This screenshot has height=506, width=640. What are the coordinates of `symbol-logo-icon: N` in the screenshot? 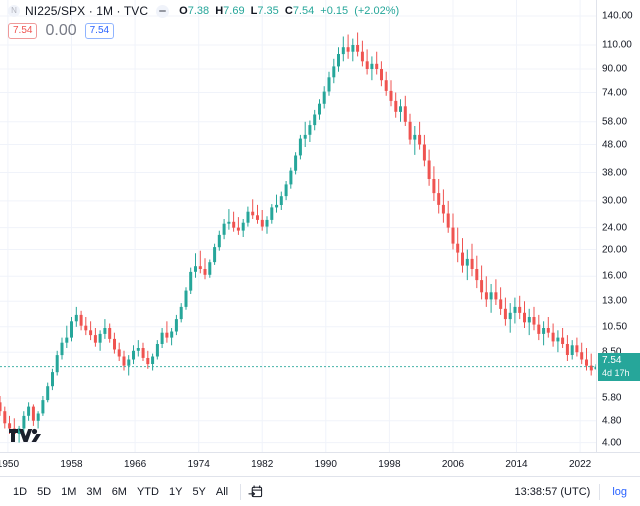 It's located at (14, 11).